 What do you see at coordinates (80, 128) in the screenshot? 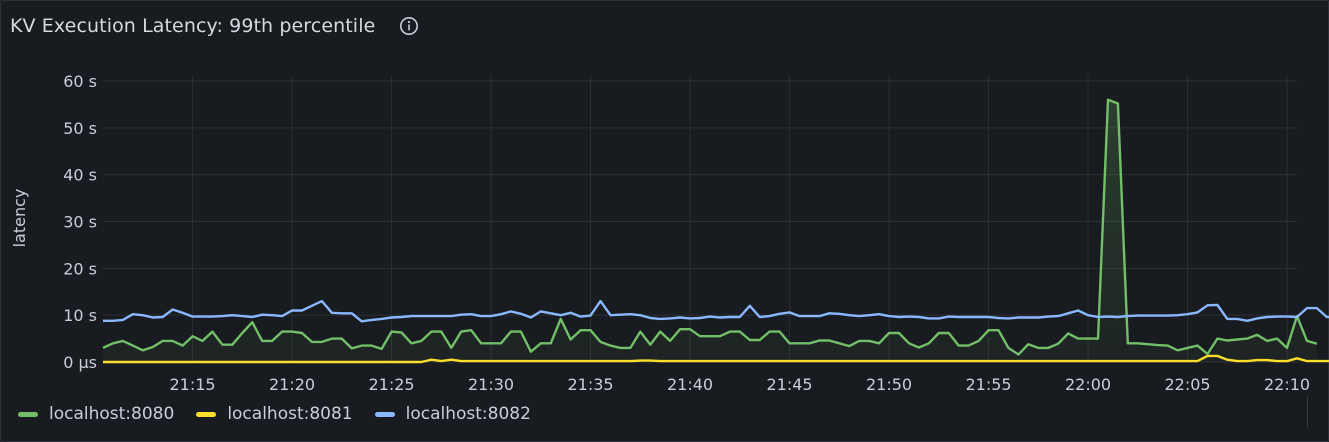
I see `y-tick-label: 50 s` at bounding box center [80, 128].